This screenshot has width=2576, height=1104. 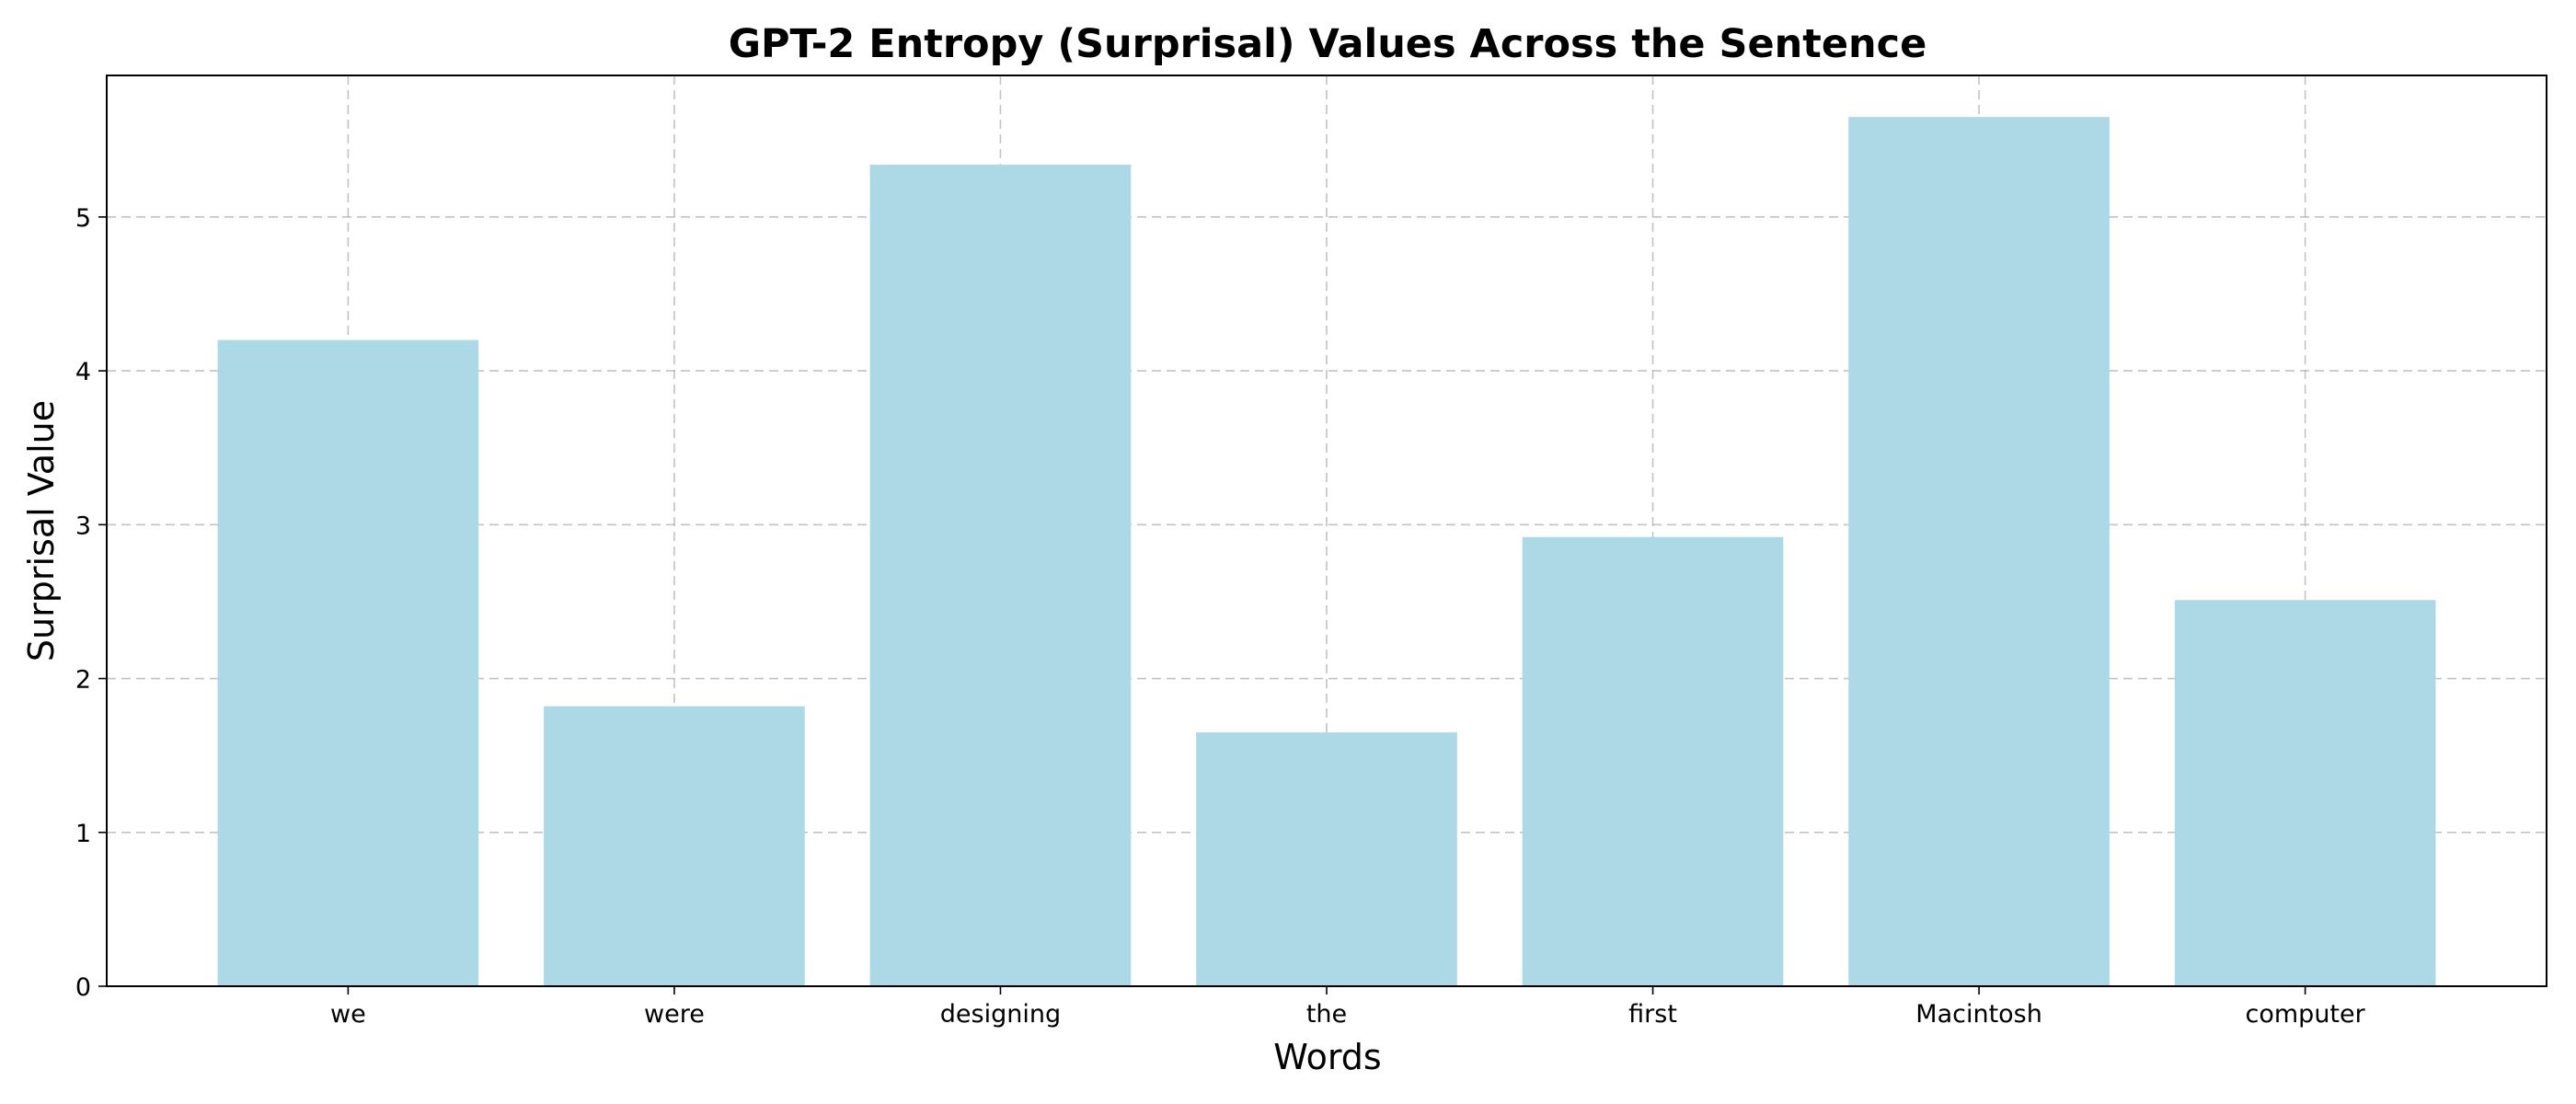 I want to click on bar-the, so click(x=1326, y=859).